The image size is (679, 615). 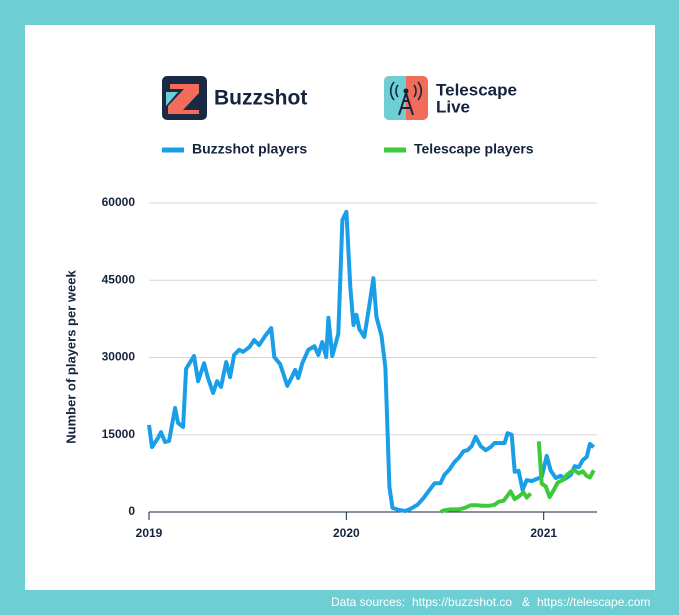 What do you see at coordinates (368, 602) in the screenshot?
I see `footer-label: Data sources:` at bounding box center [368, 602].